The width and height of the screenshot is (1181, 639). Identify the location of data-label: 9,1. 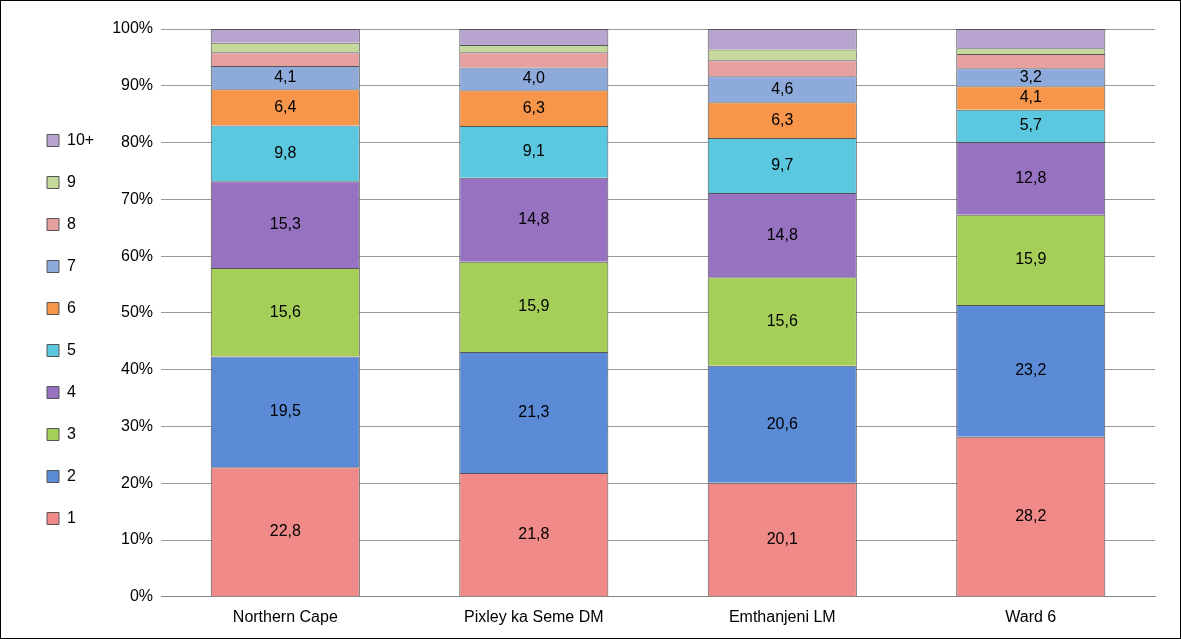
(534, 151).